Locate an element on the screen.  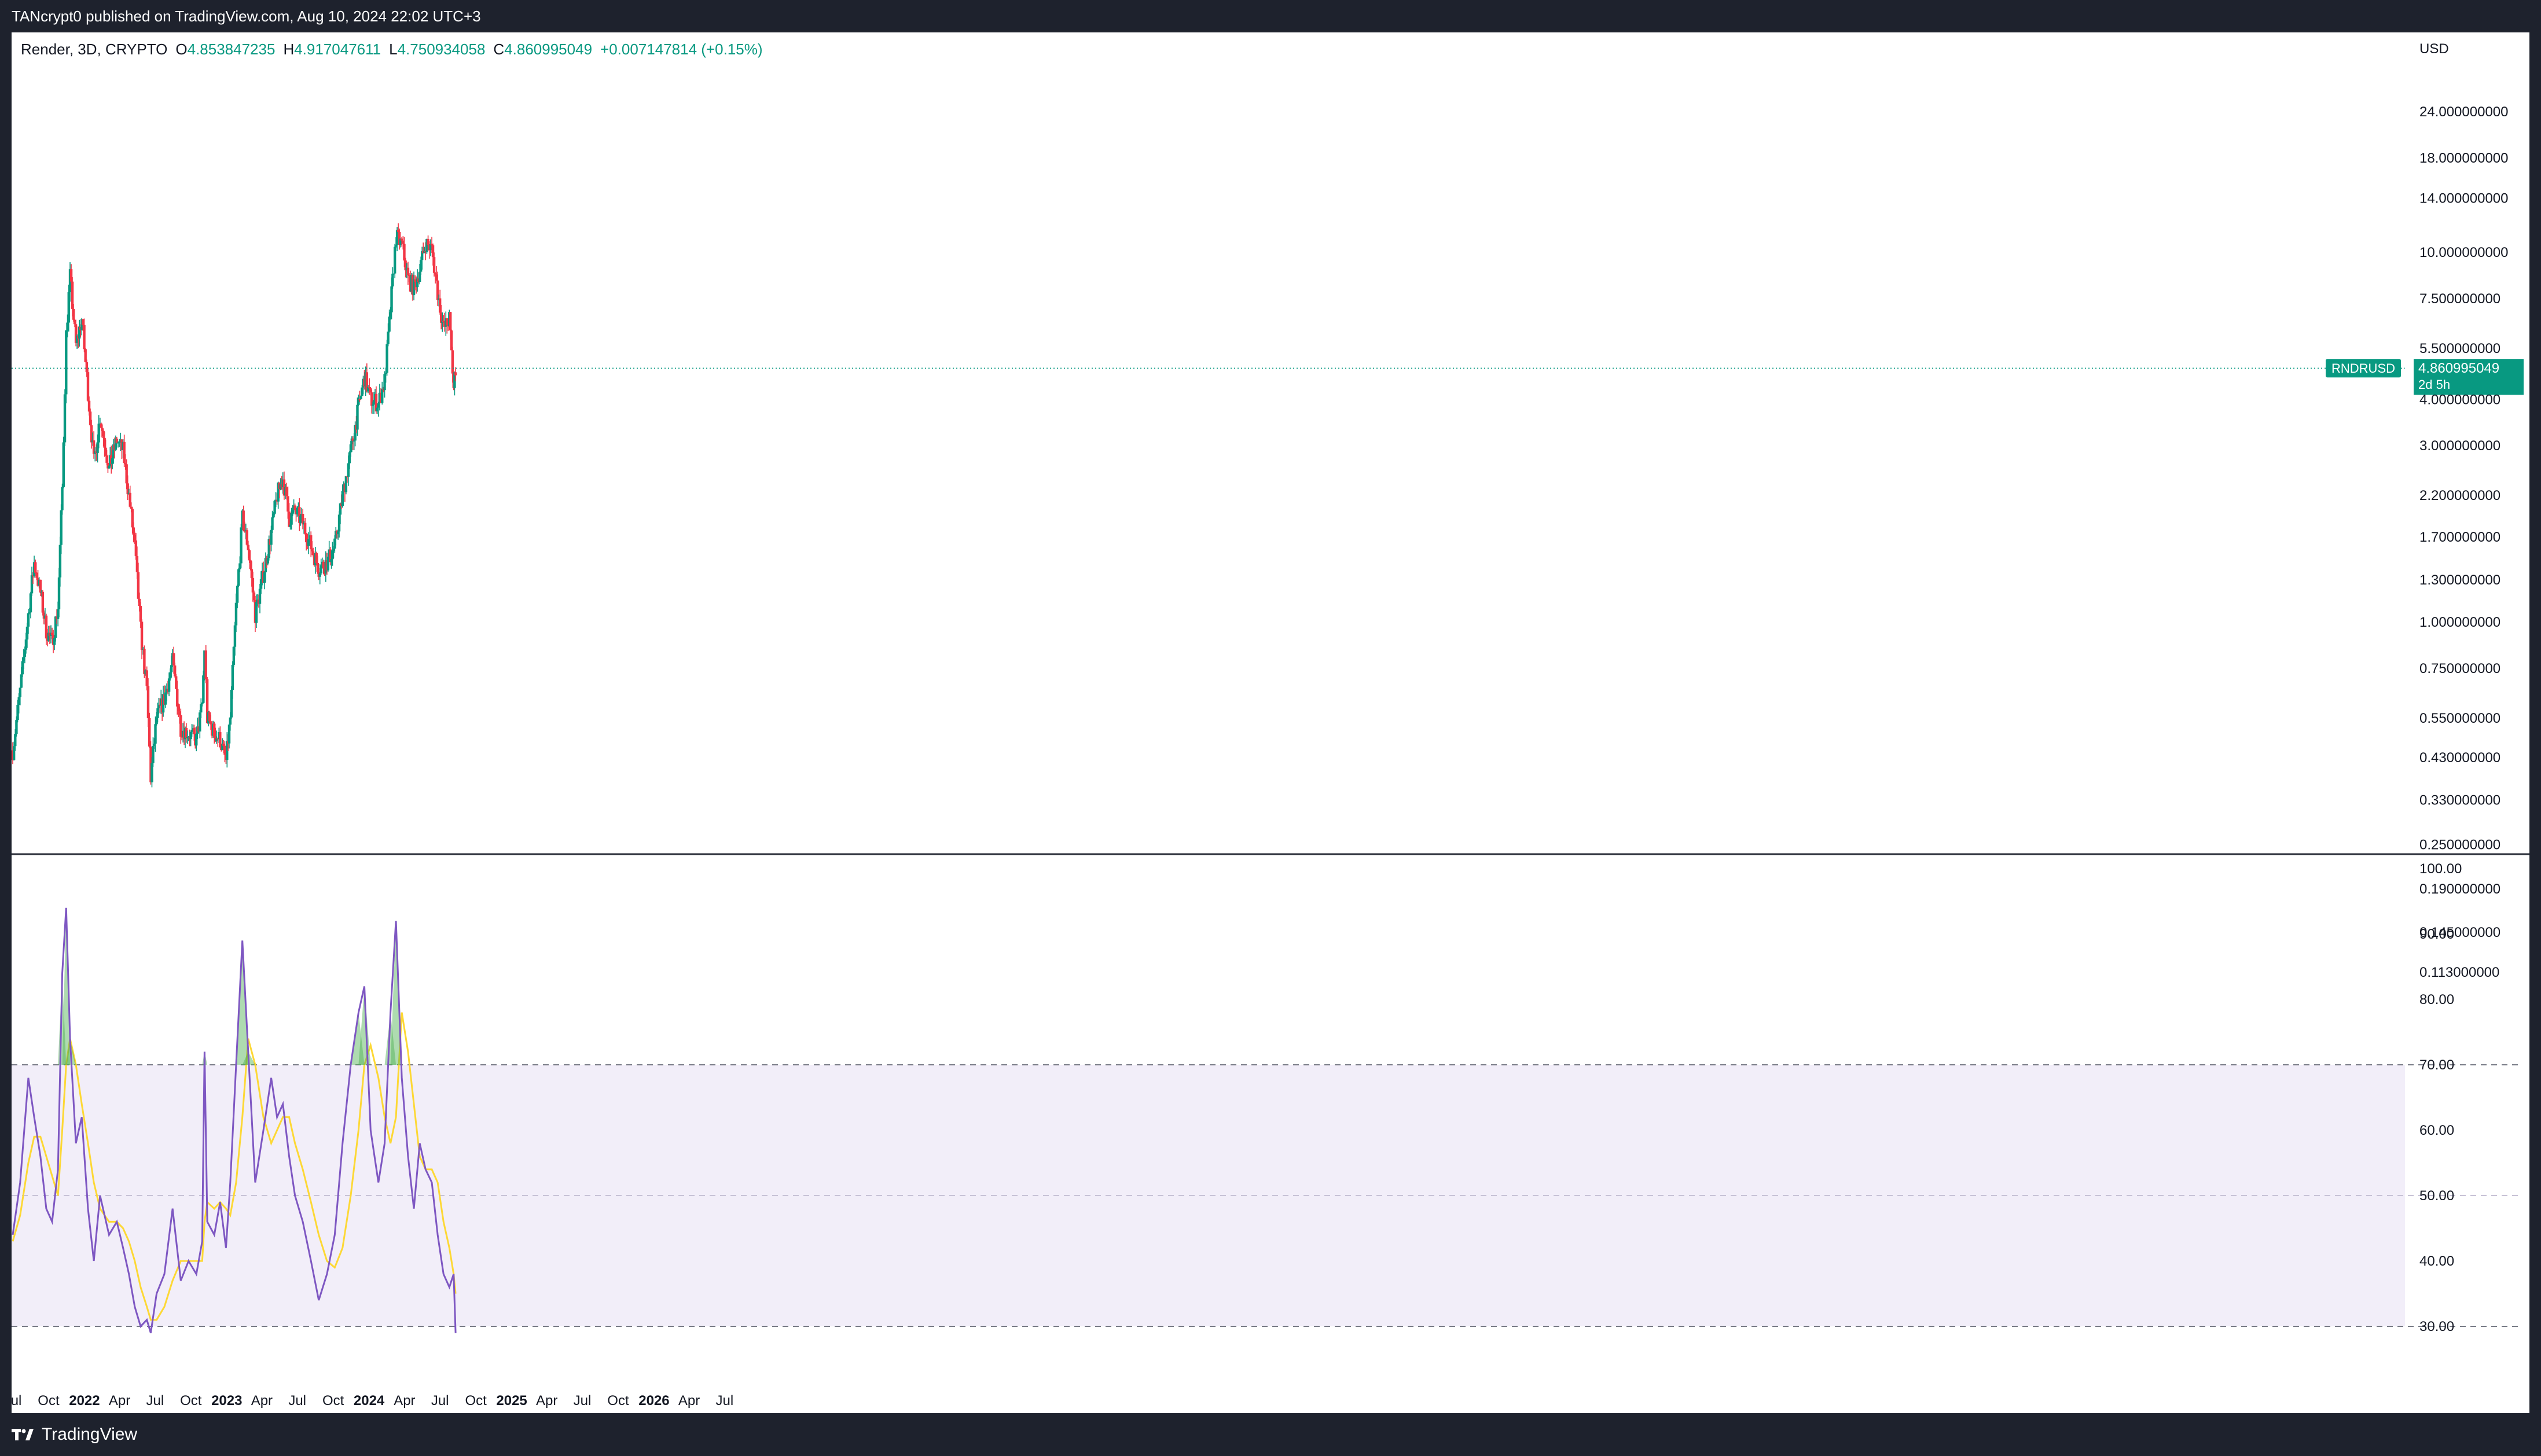
close-value: C4.860995049 is located at coordinates (542, 49).